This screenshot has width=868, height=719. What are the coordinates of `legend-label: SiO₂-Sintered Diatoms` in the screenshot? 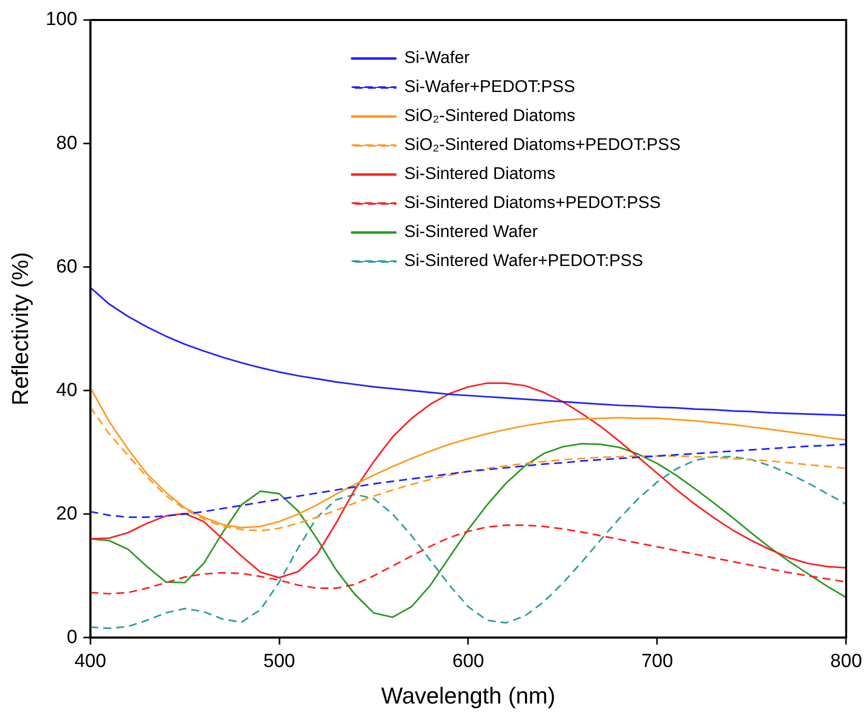 It's located at (490, 116).